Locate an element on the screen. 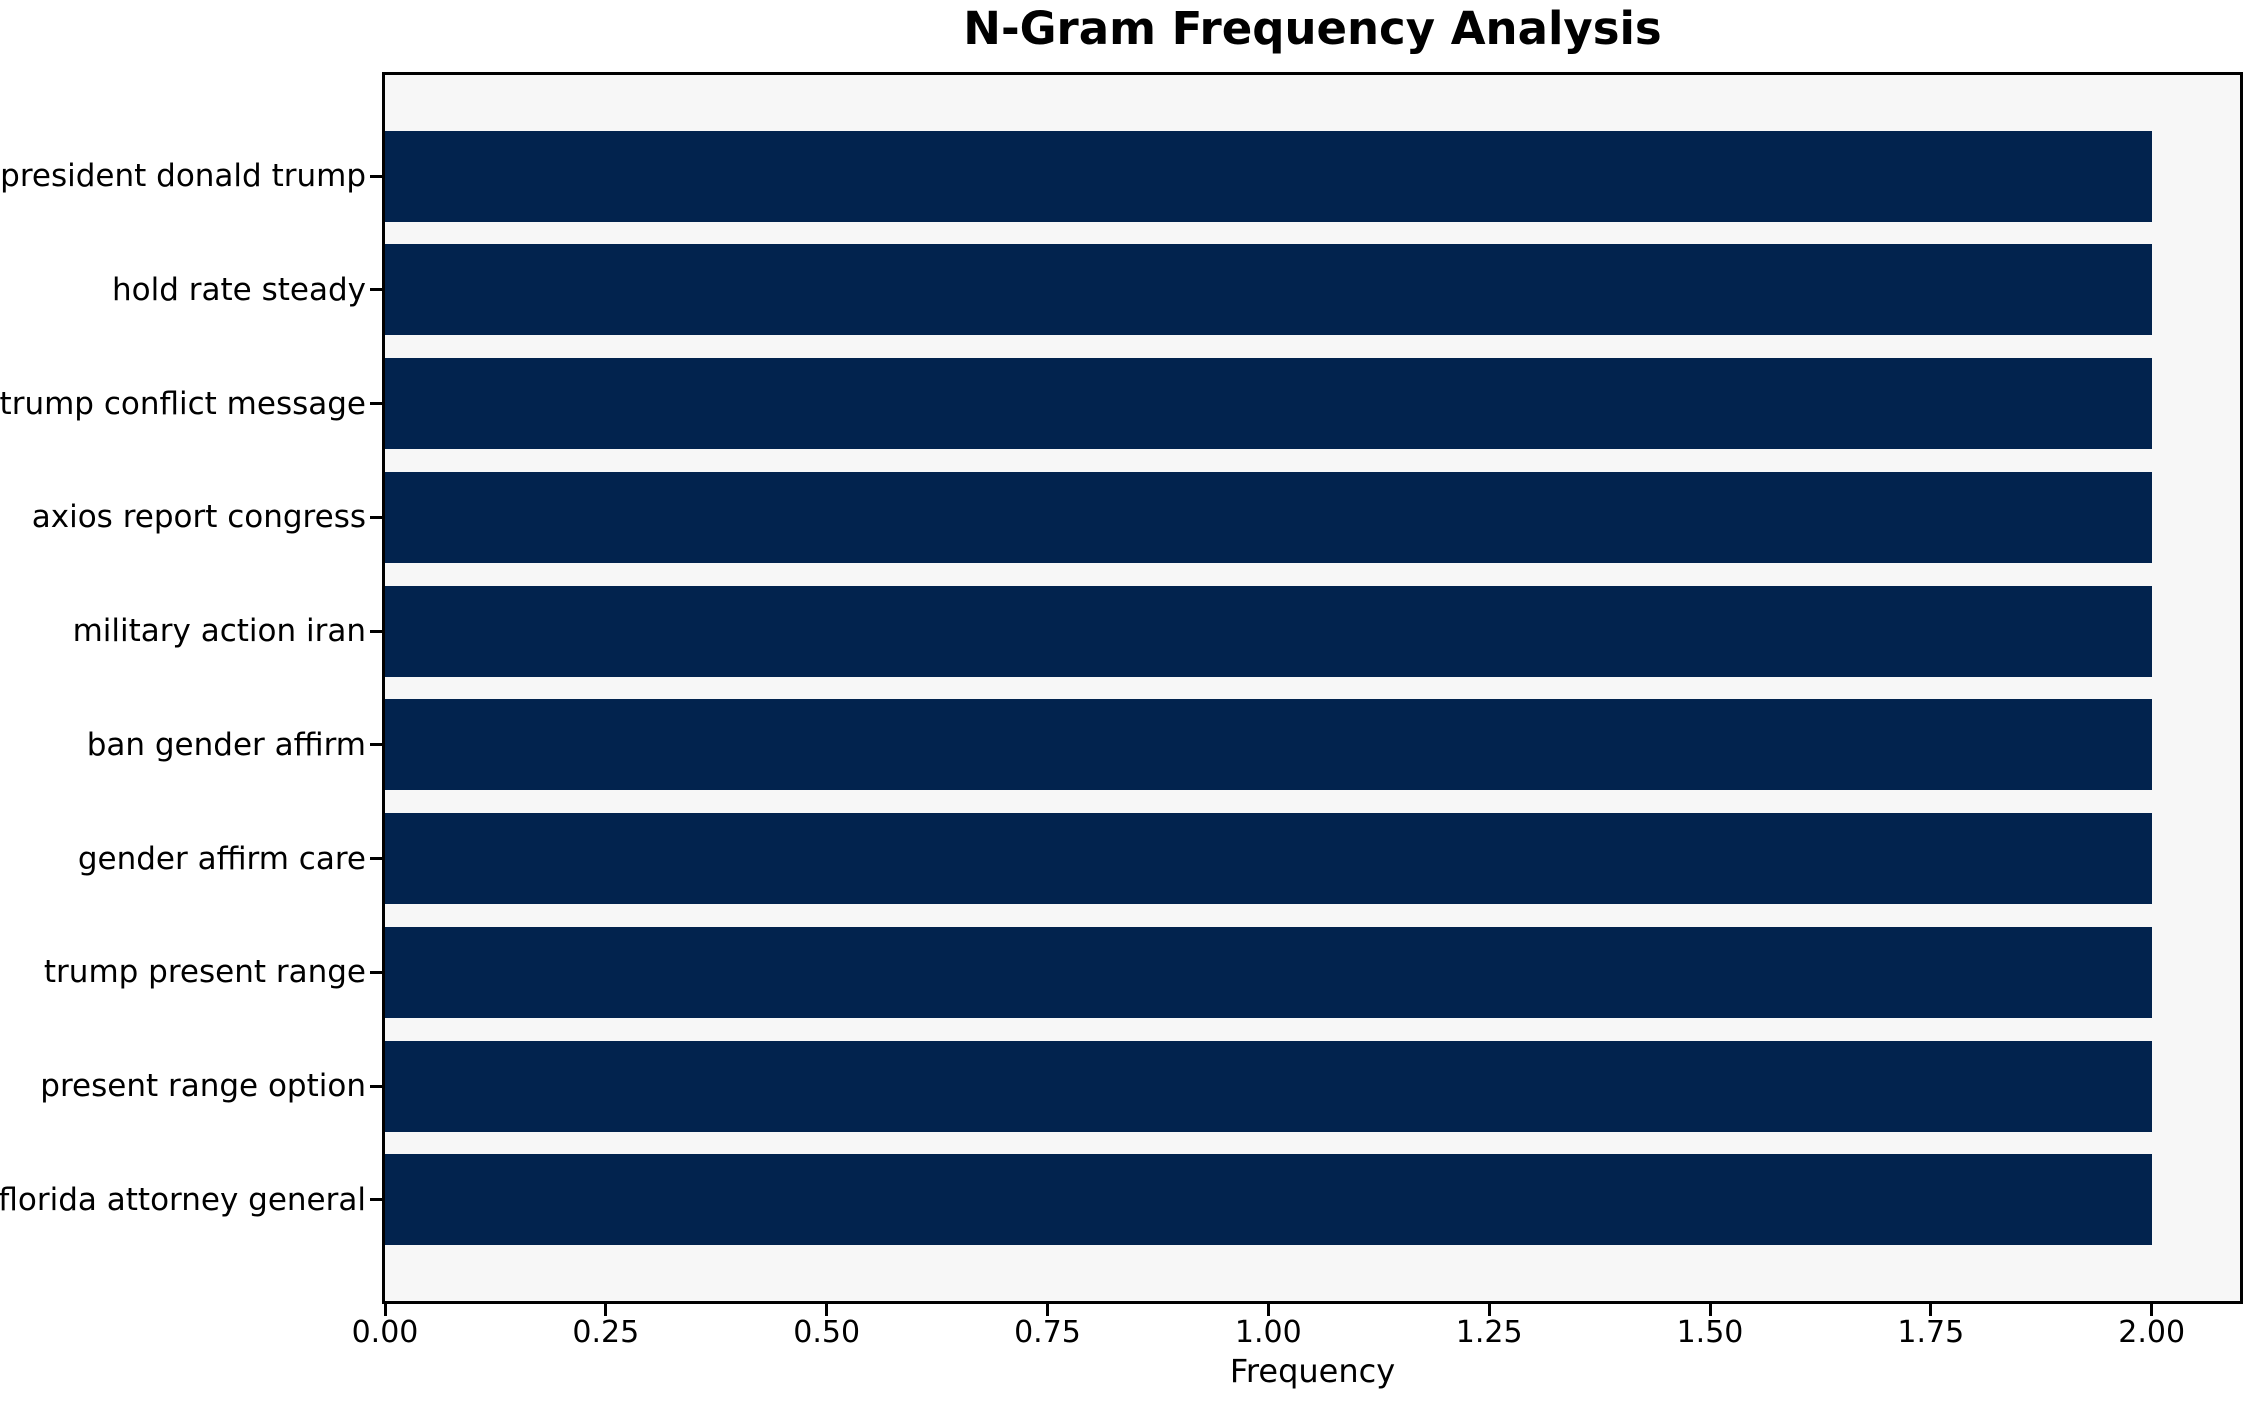 Image resolution: width=2262 pixels, height=1414 pixels. x-tick-label: 0.75 is located at coordinates (1047, 1332).